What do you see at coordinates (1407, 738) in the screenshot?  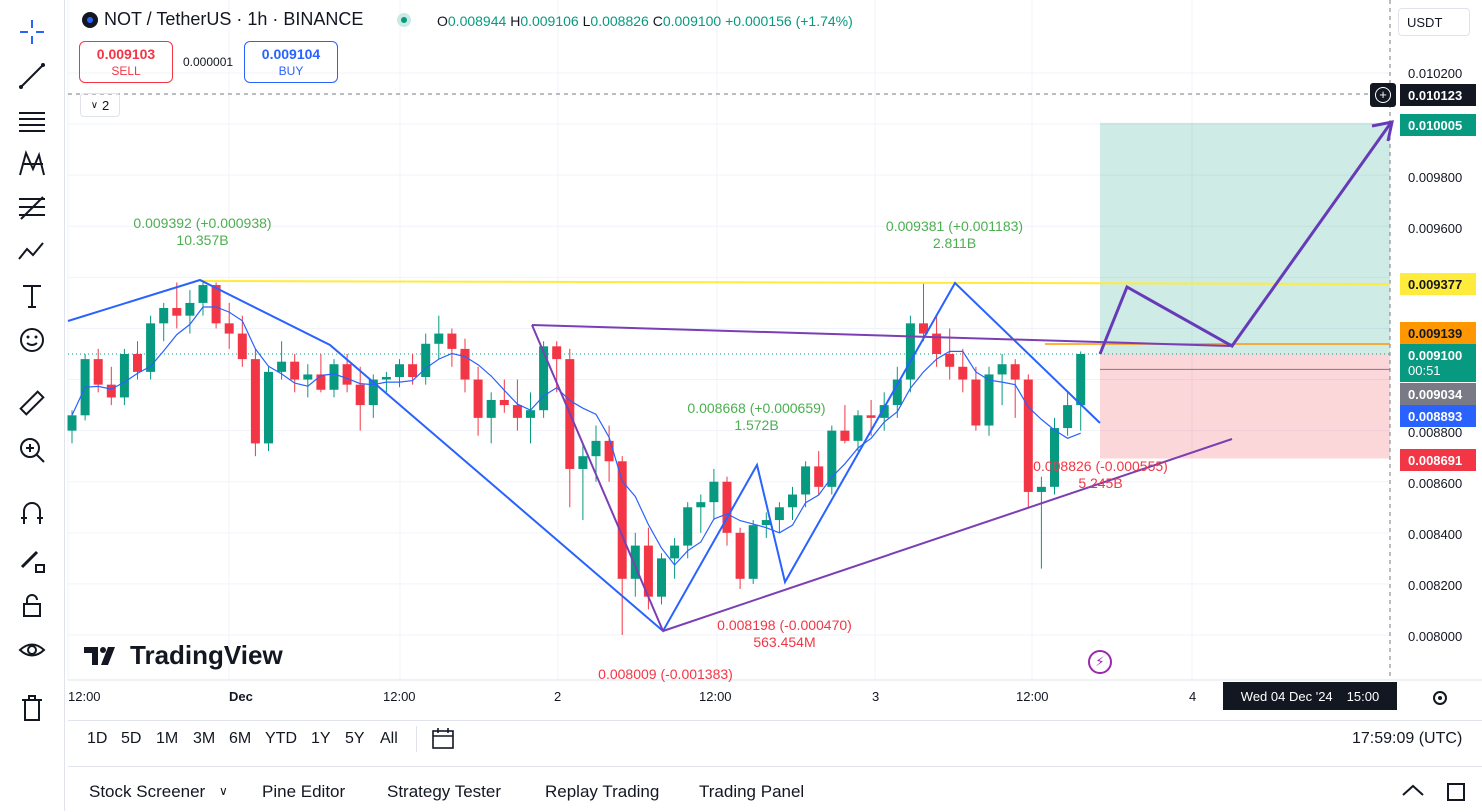 I see `utc-clock: 17:59:09 (UTC)` at bounding box center [1407, 738].